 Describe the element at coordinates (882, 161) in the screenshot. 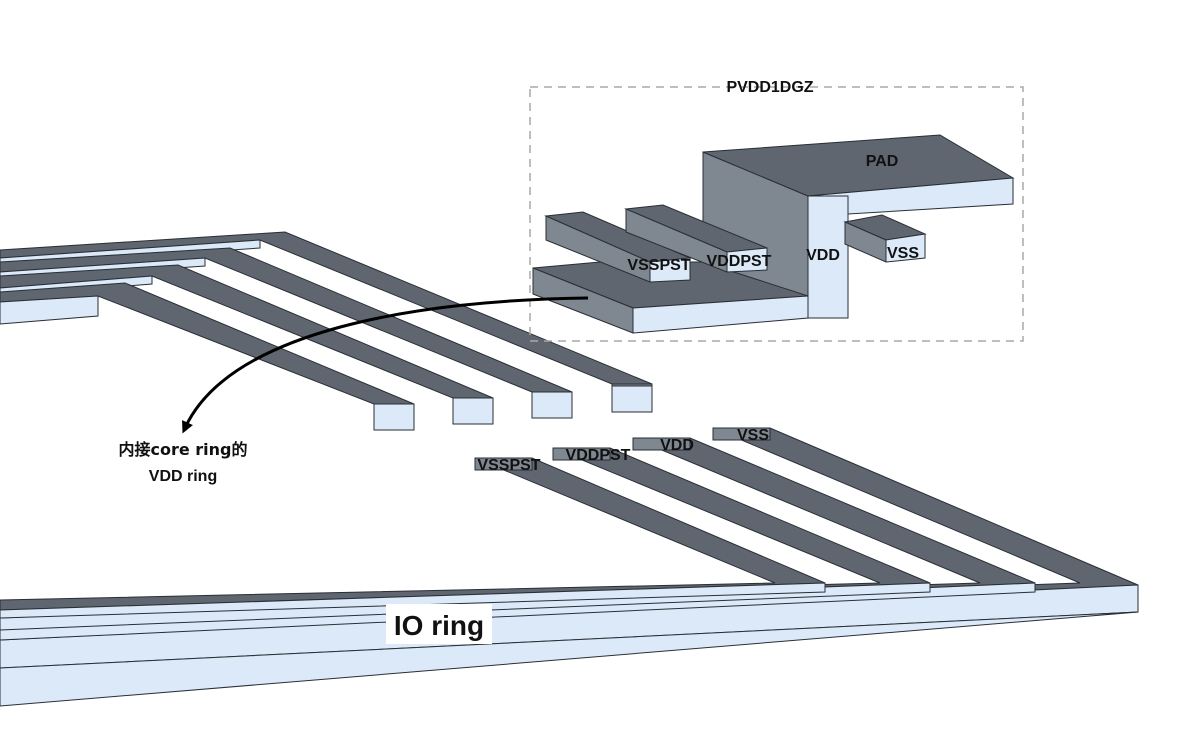

I see `pad-label: PAD` at that location.